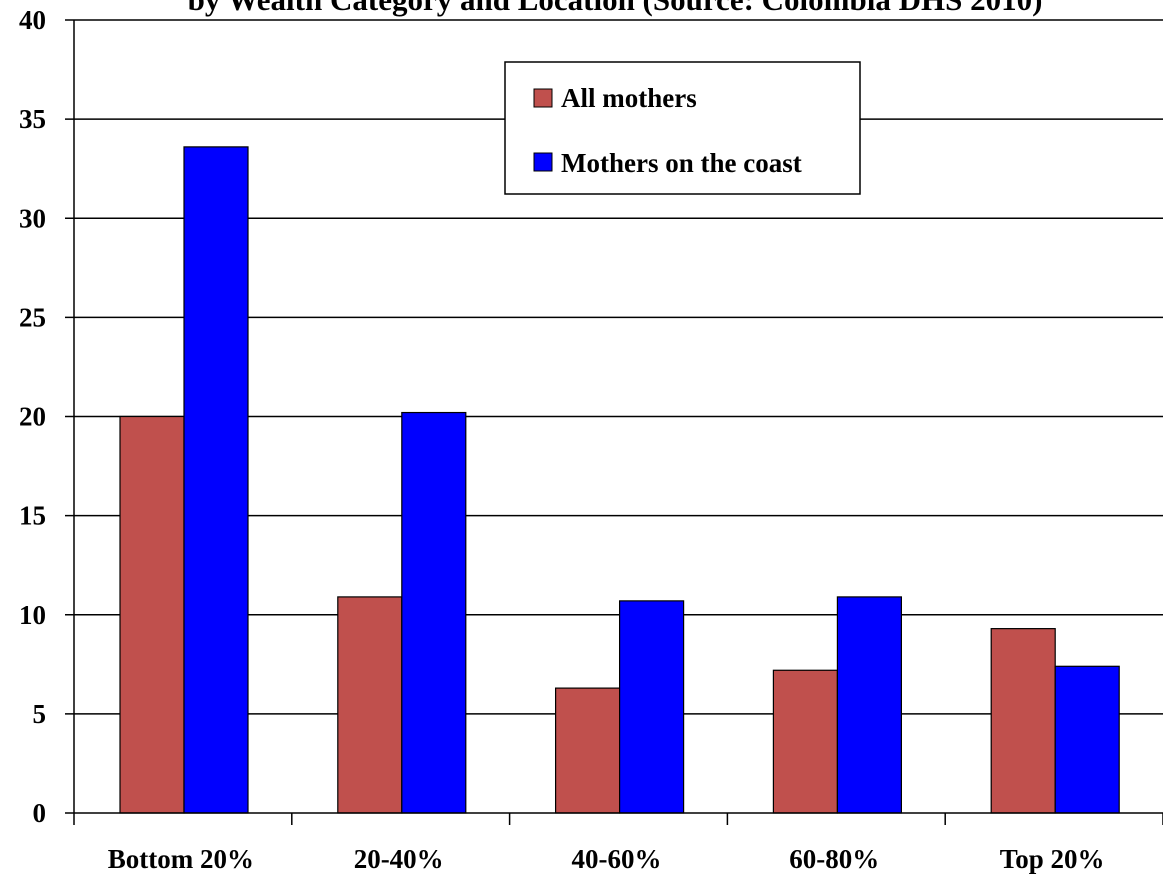 This screenshot has height=879, width=1163. I want to click on legend-swatch-all-mothers, so click(543, 98).